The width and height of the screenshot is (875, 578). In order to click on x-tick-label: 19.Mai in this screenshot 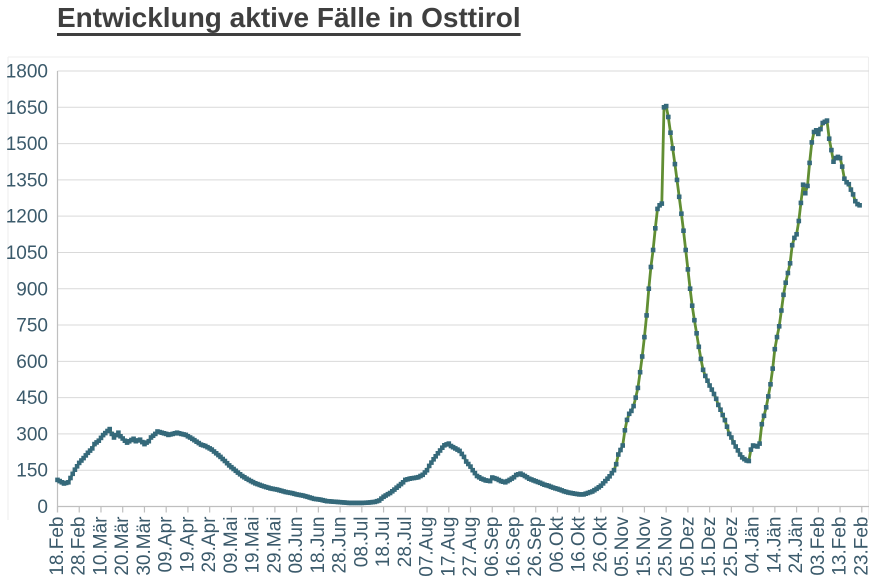, I will do `click(253, 545)`.